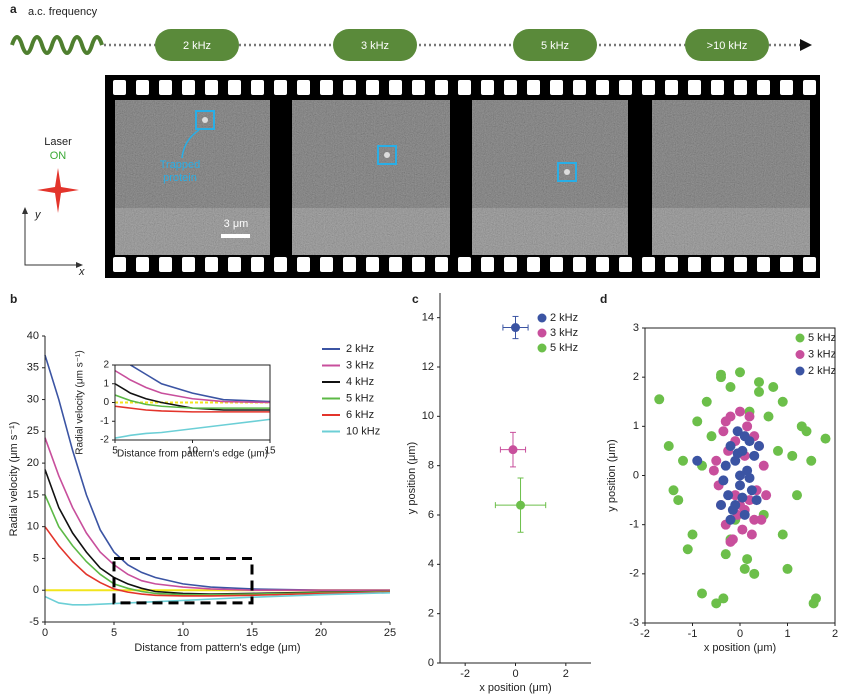 This screenshot has height=700, width=847. I want to click on y-tick-label: 25, so click(33, 431).